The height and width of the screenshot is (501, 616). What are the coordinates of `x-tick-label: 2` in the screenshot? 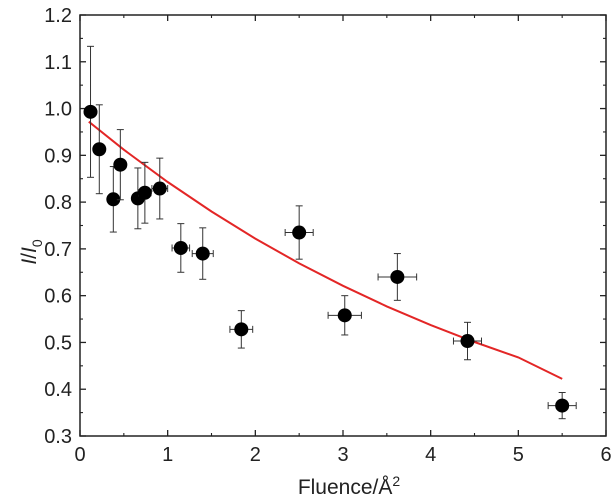 It's located at (255, 455).